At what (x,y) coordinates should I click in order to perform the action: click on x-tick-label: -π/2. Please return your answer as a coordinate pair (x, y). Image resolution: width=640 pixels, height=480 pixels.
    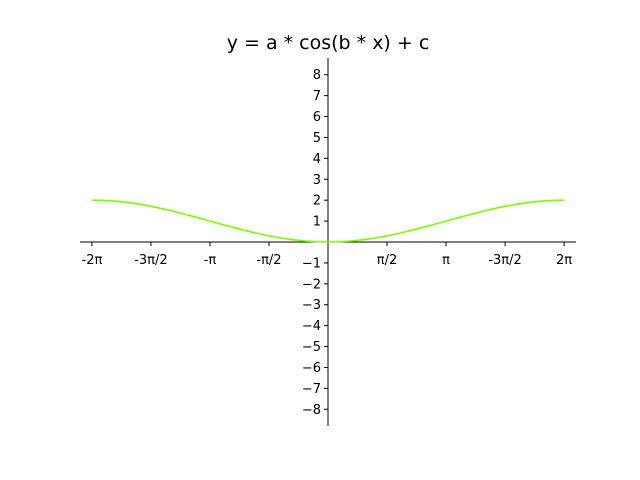
    Looking at the image, I should click on (268, 260).